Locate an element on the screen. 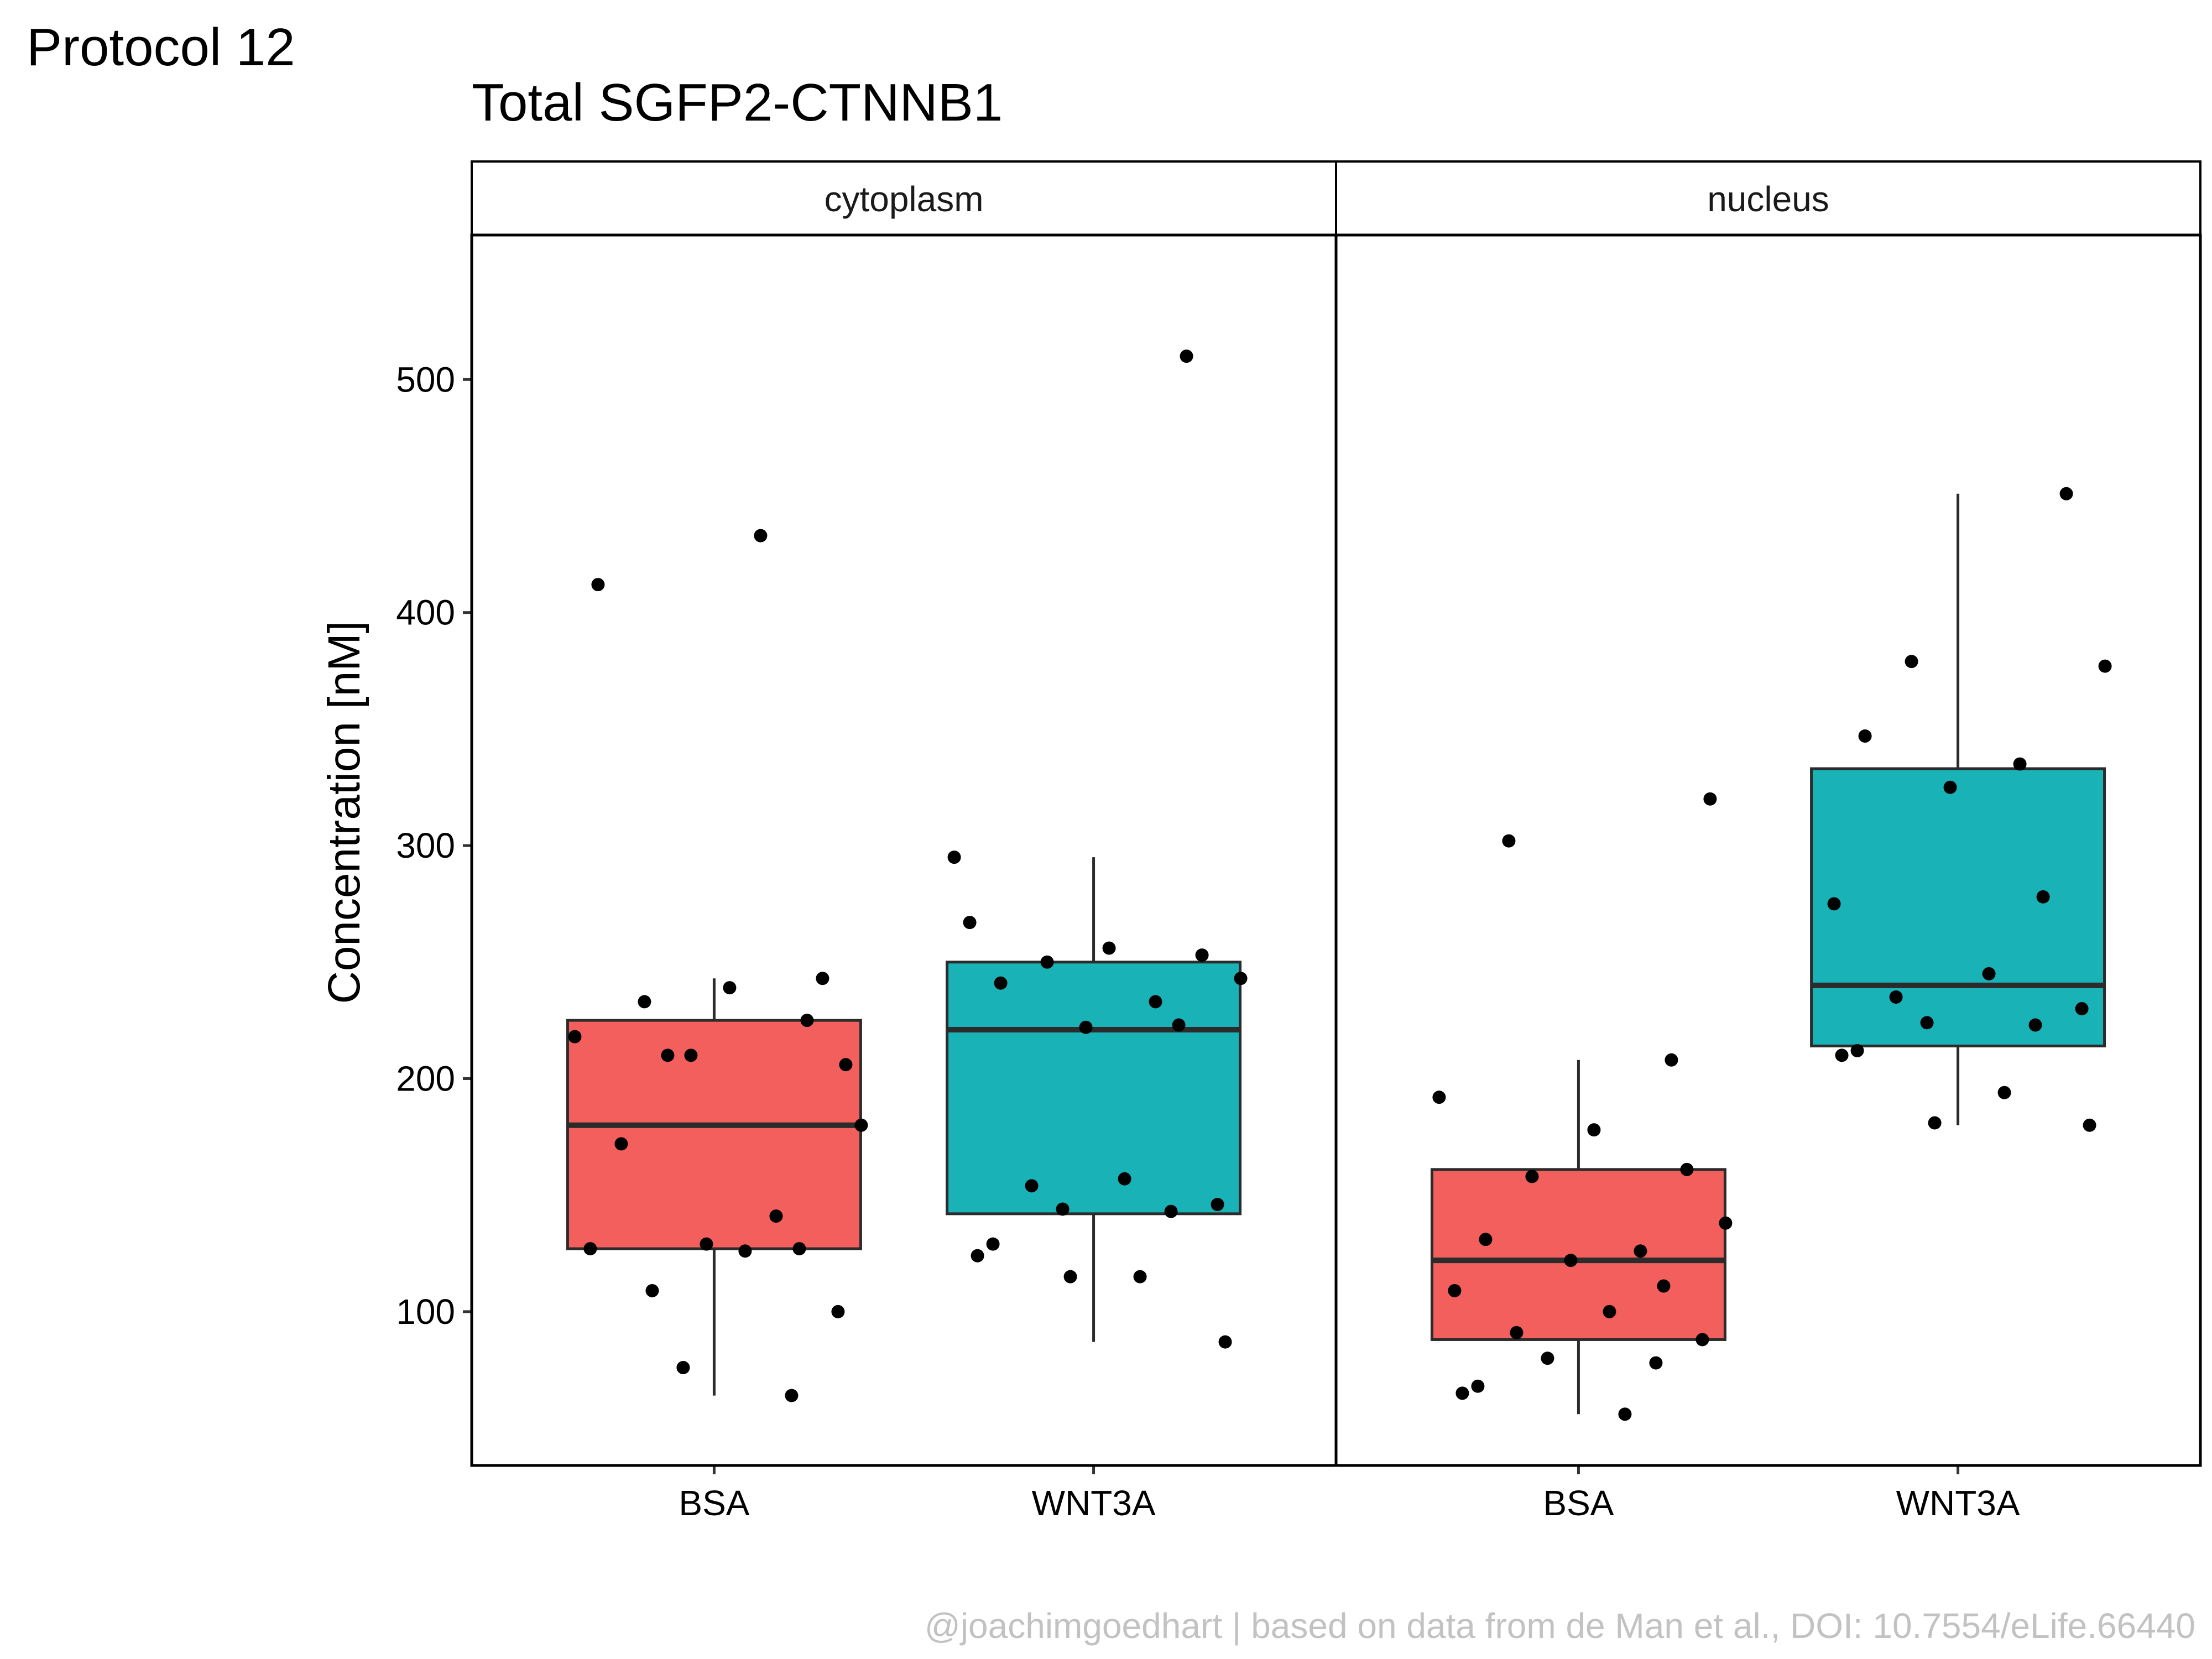 This screenshot has height=1659, width=2212. box-bsa is located at coordinates (714, 1134).